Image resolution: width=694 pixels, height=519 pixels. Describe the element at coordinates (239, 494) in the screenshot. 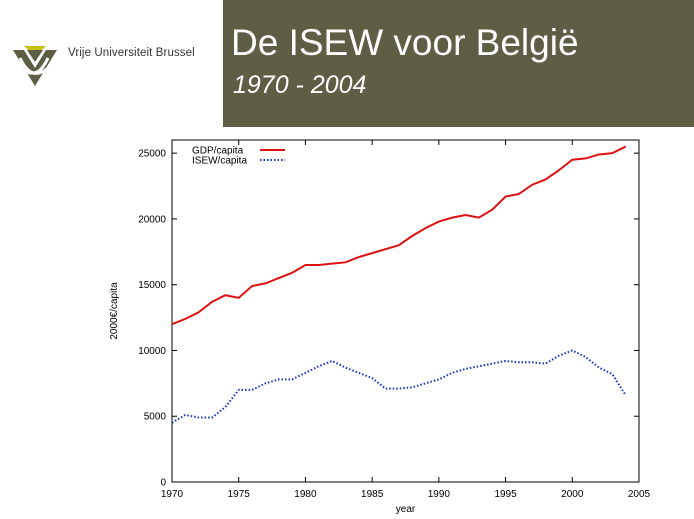

I see `x-tick-label: 1975` at that location.